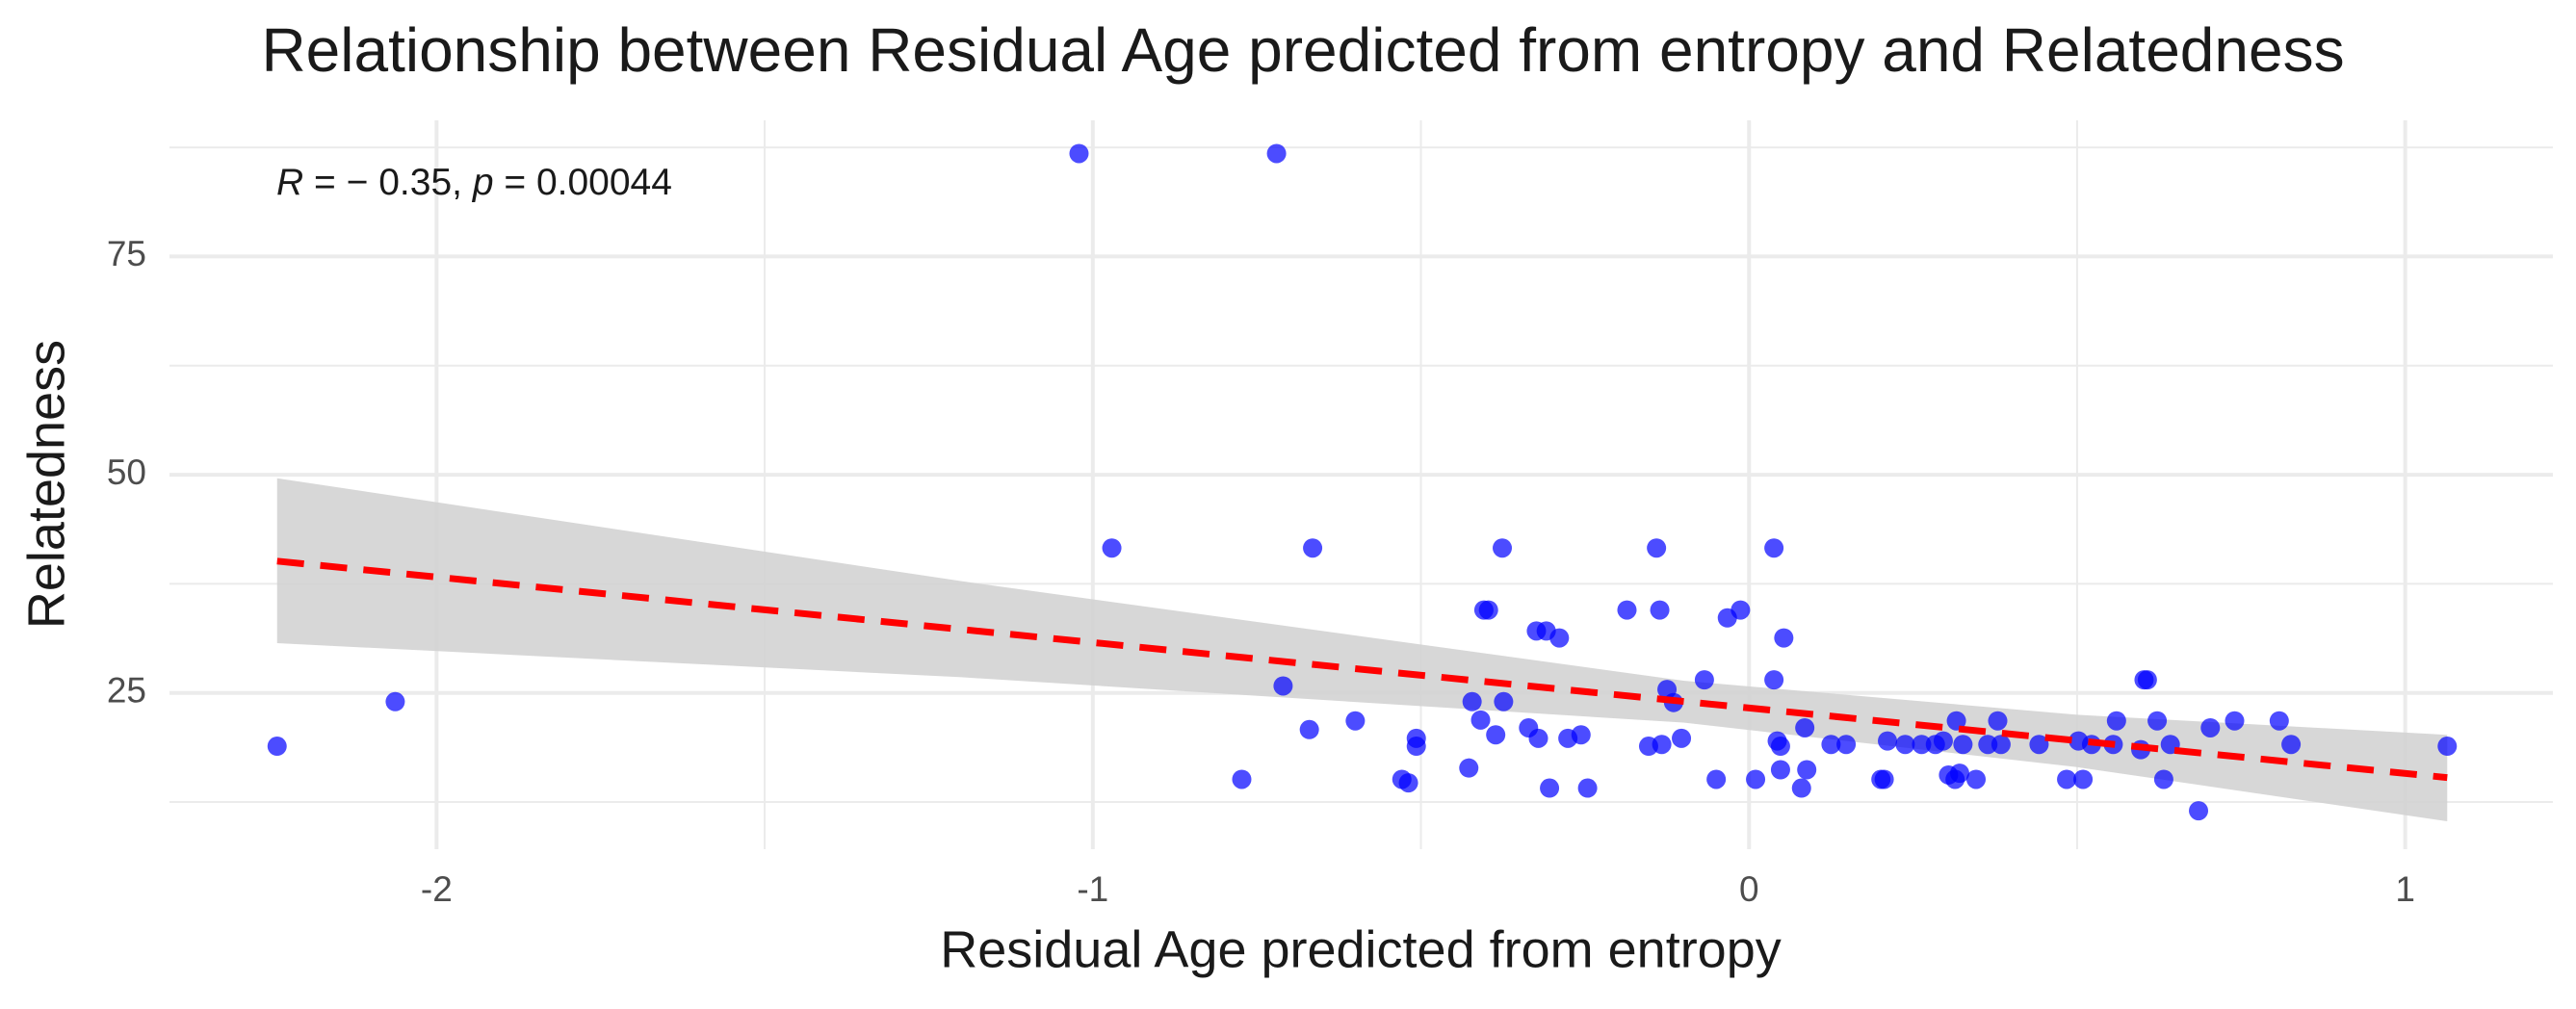 This screenshot has width=2576, height=1009. What do you see at coordinates (2405, 889) in the screenshot?
I see `x-tick-label: 1` at bounding box center [2405, 889].